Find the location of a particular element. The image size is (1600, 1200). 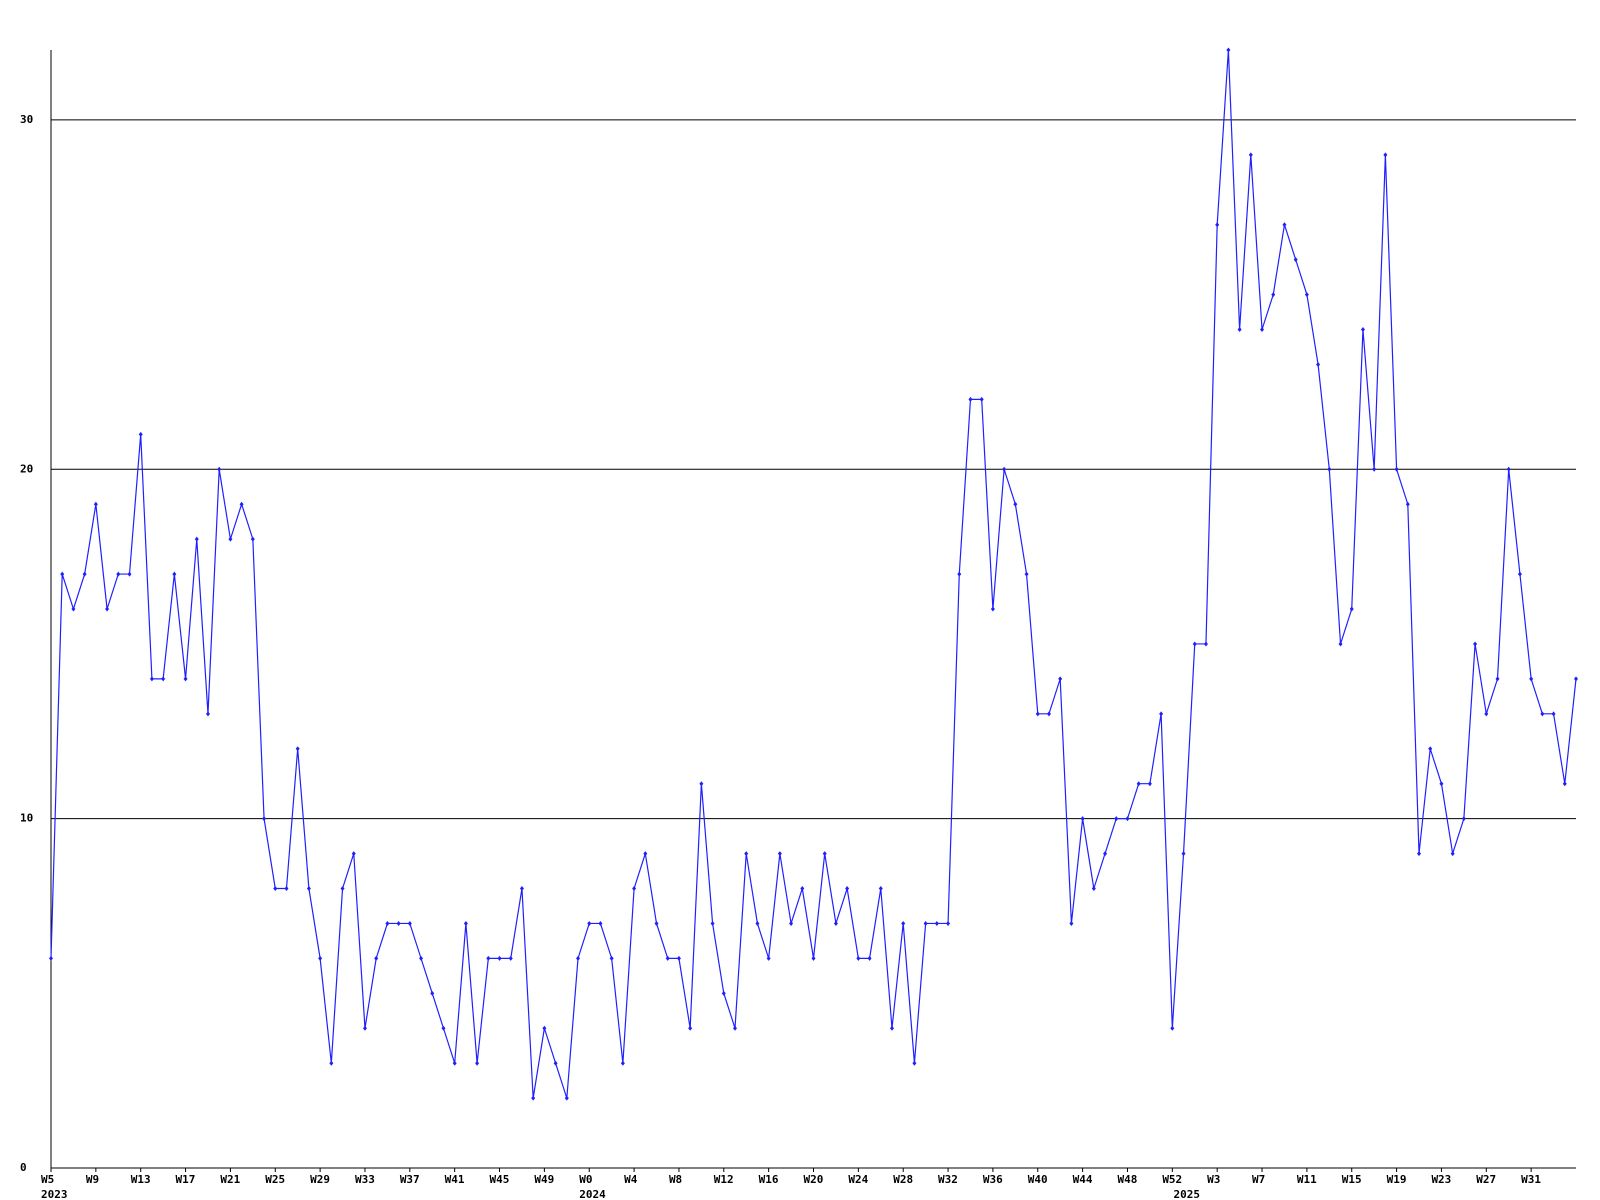

x-tick-label: W37 is located at coordinates (410, 1179).